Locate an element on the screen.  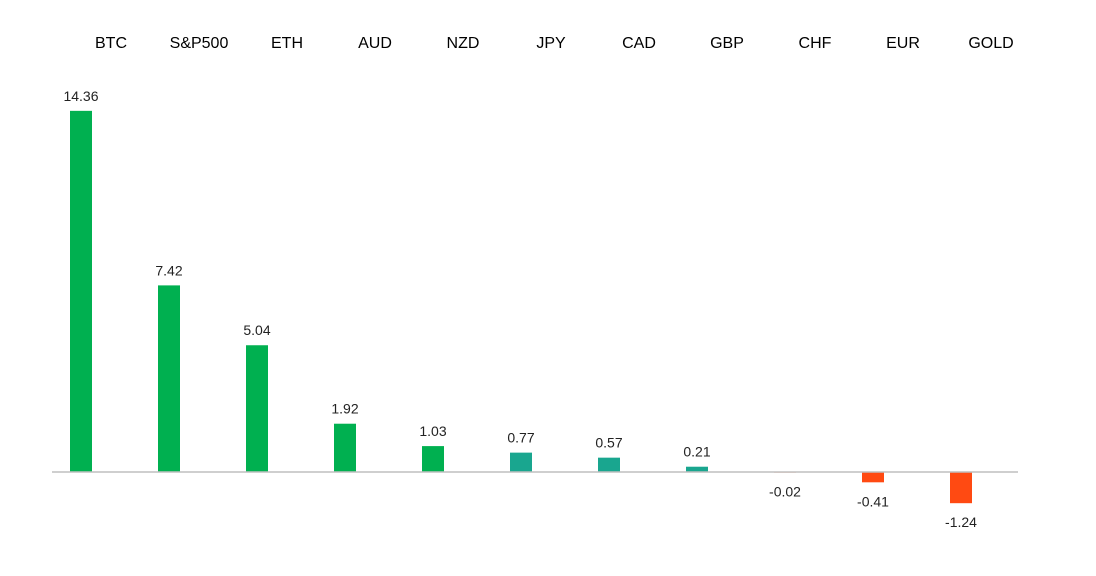
value-label-btc: 14.36 is located at coordinates (80, 96).